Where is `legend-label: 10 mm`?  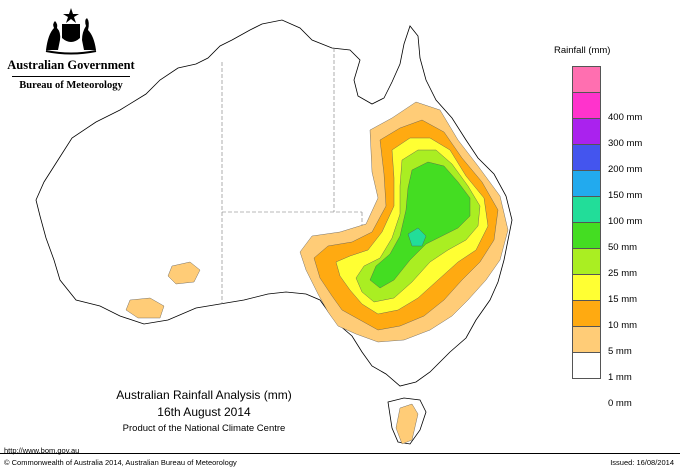
legend-label: 10 mm is located at coordinates (623, 325).